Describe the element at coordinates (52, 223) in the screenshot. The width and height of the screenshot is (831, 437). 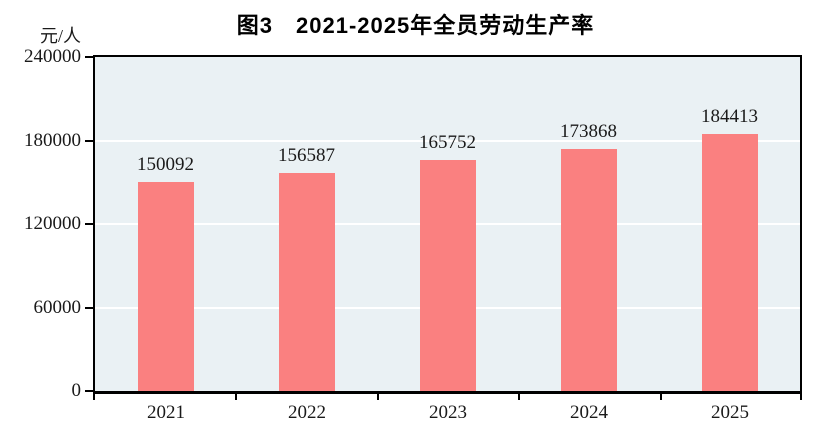
I see `y-tick-label-120000: 120000` at that location.